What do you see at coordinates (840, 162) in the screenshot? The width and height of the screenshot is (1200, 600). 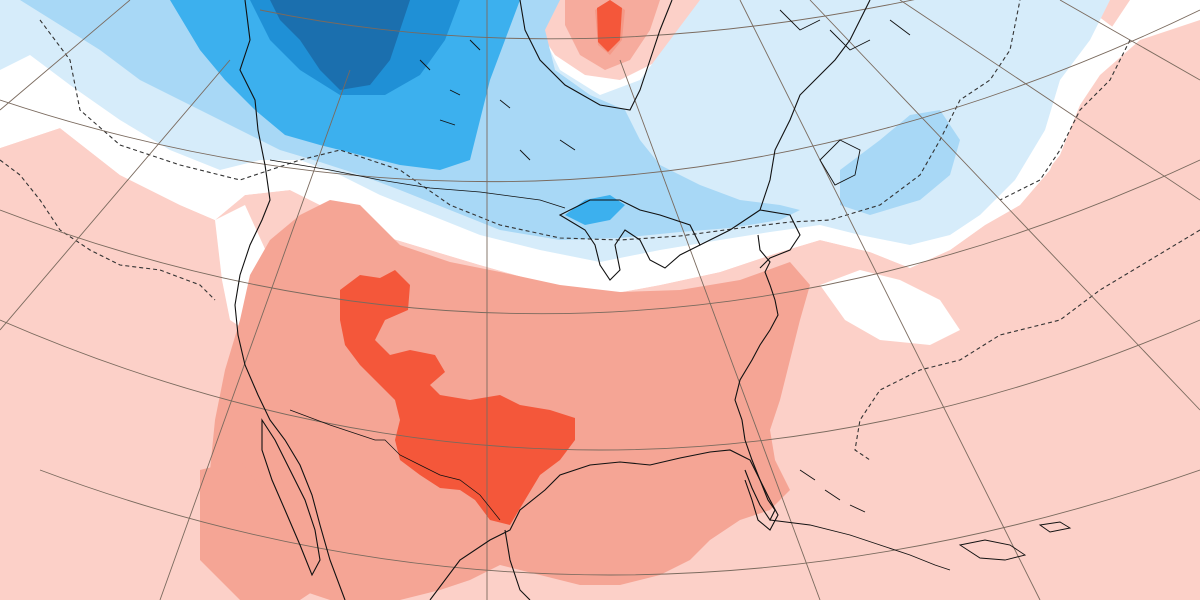 I see `newfoundland` at bounding box center [840, 162].